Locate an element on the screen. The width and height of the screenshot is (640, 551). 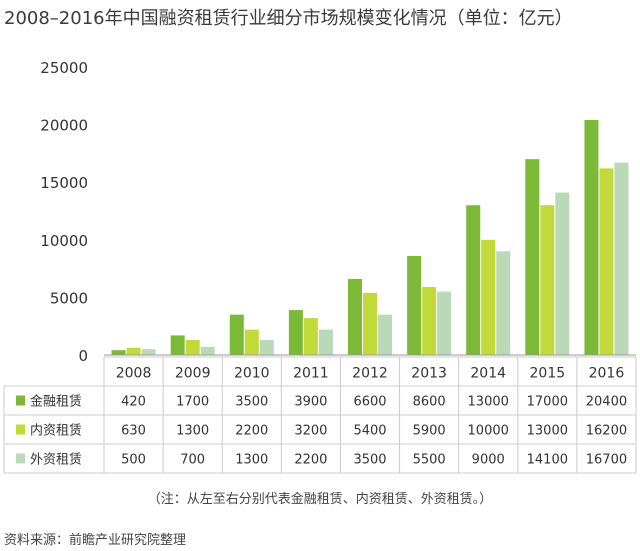
legend-label: 外资租赁 is located at coordinates (56, 460).